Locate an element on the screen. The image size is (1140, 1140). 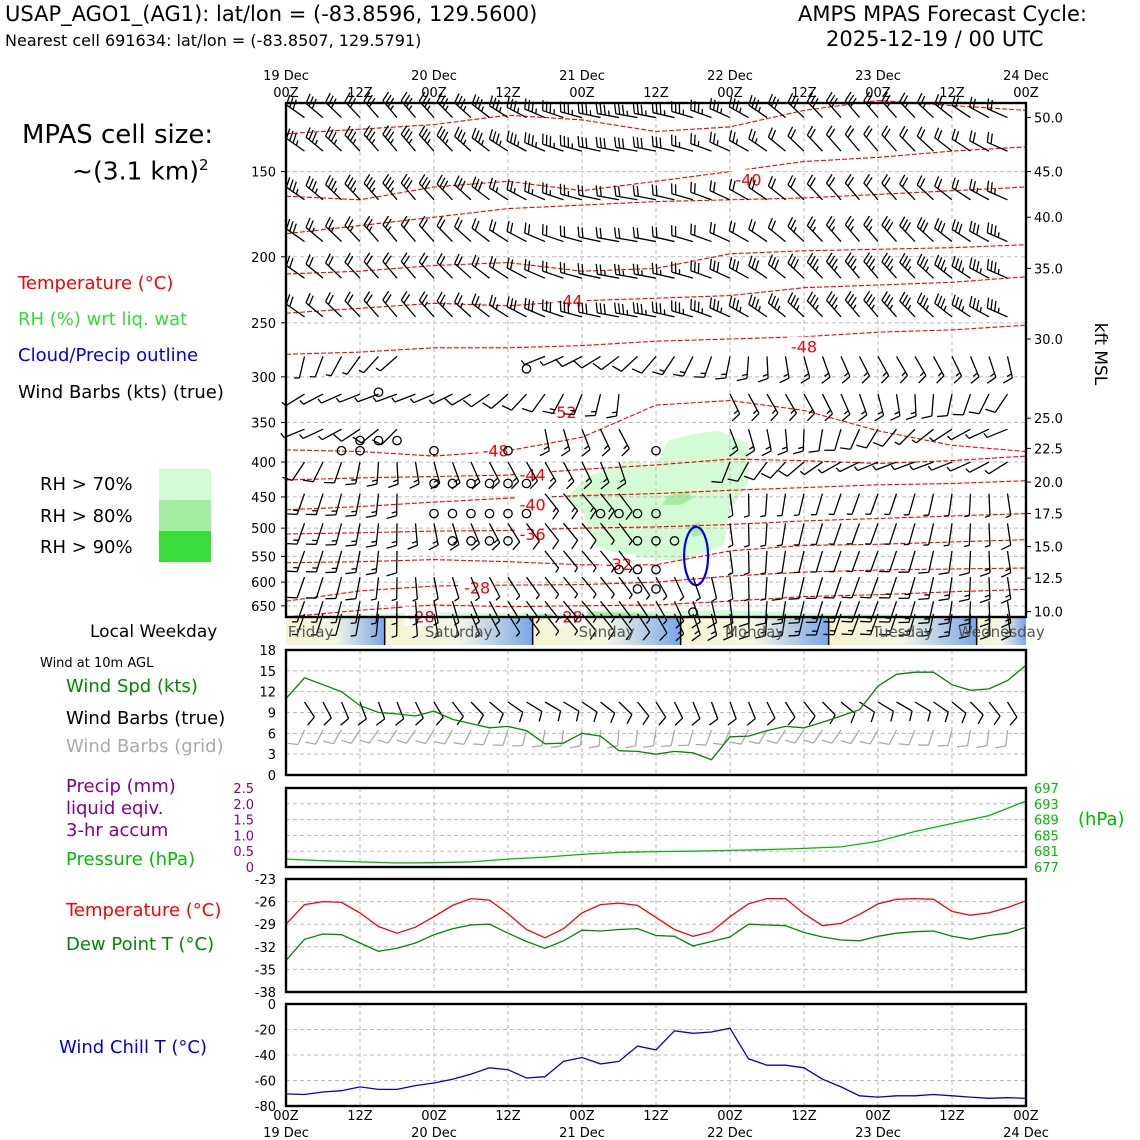
kft-tick-label: 10.0 is located at coordinates (1048, 613).